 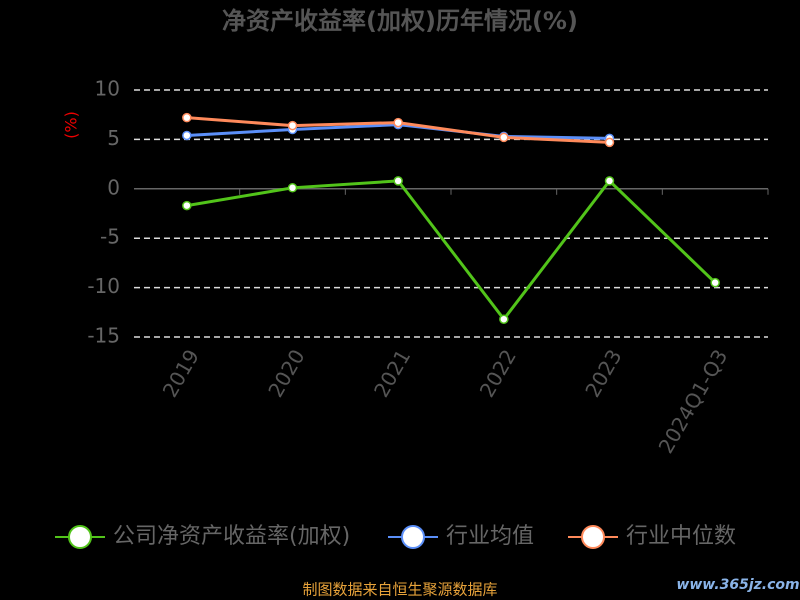 I want to click on legend-label: 行业均值, so click(x=490, y=536).